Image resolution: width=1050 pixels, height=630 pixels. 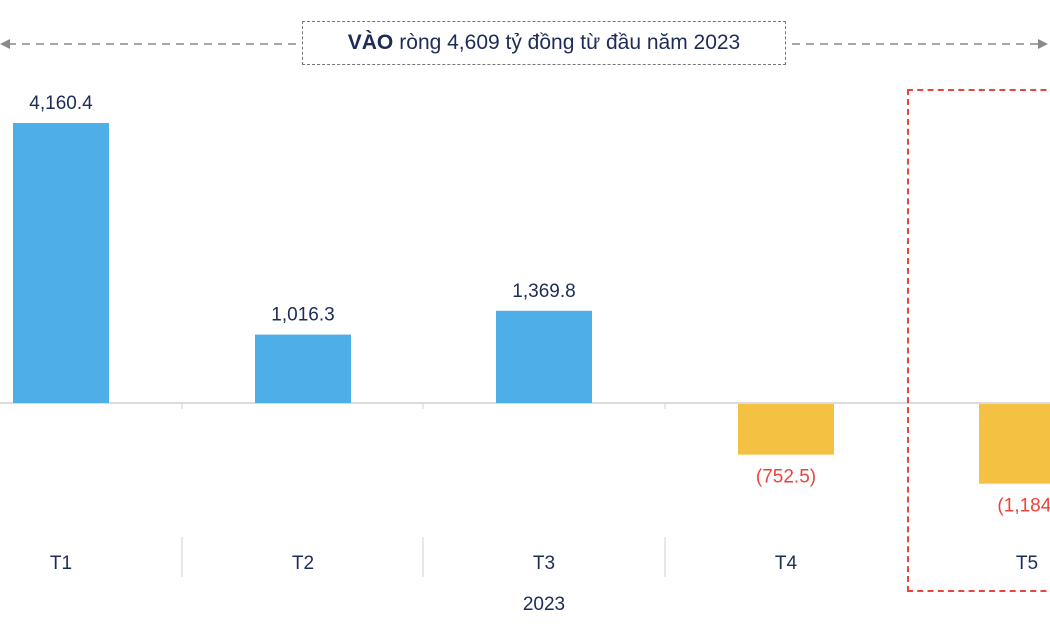 What do you see at coordinates (61, 563) in the screenshot?
I see `category-label-t1: T1` at bounding box center [61, 563].